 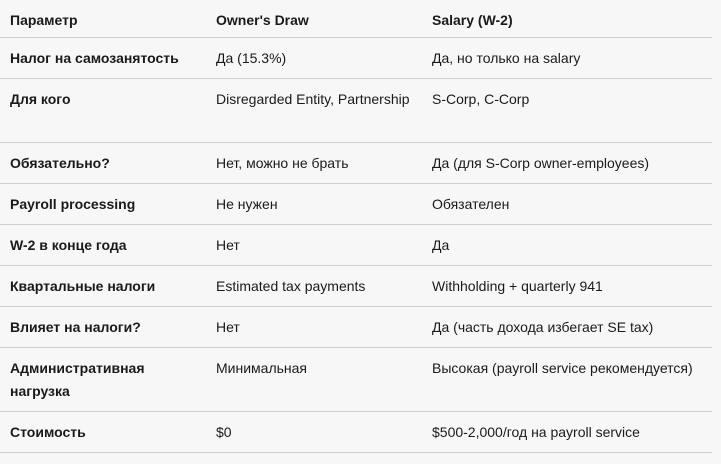 What do you see at coordinates (103, 327) in the screenshot?
I see `row-label: Влияет на налоги?` at bounding box center [103, 327].